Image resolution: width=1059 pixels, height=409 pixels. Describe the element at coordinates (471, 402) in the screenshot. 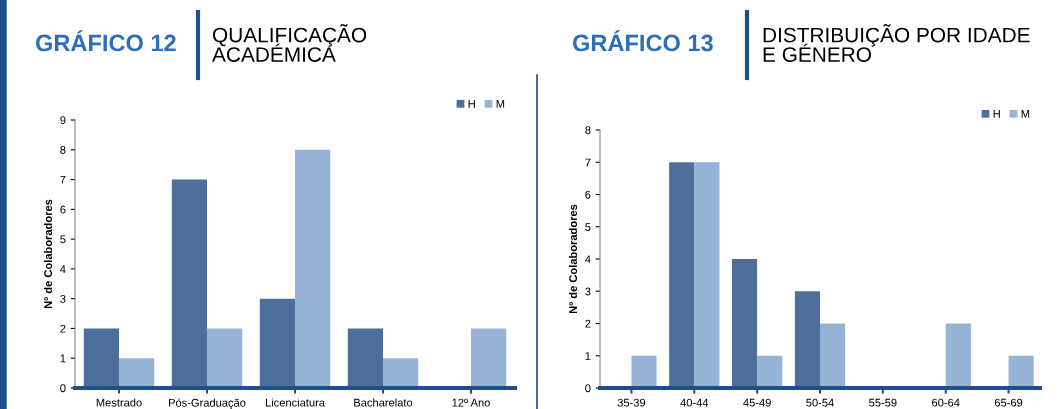

I see `x-tick-label: 12º Ano` at that location.